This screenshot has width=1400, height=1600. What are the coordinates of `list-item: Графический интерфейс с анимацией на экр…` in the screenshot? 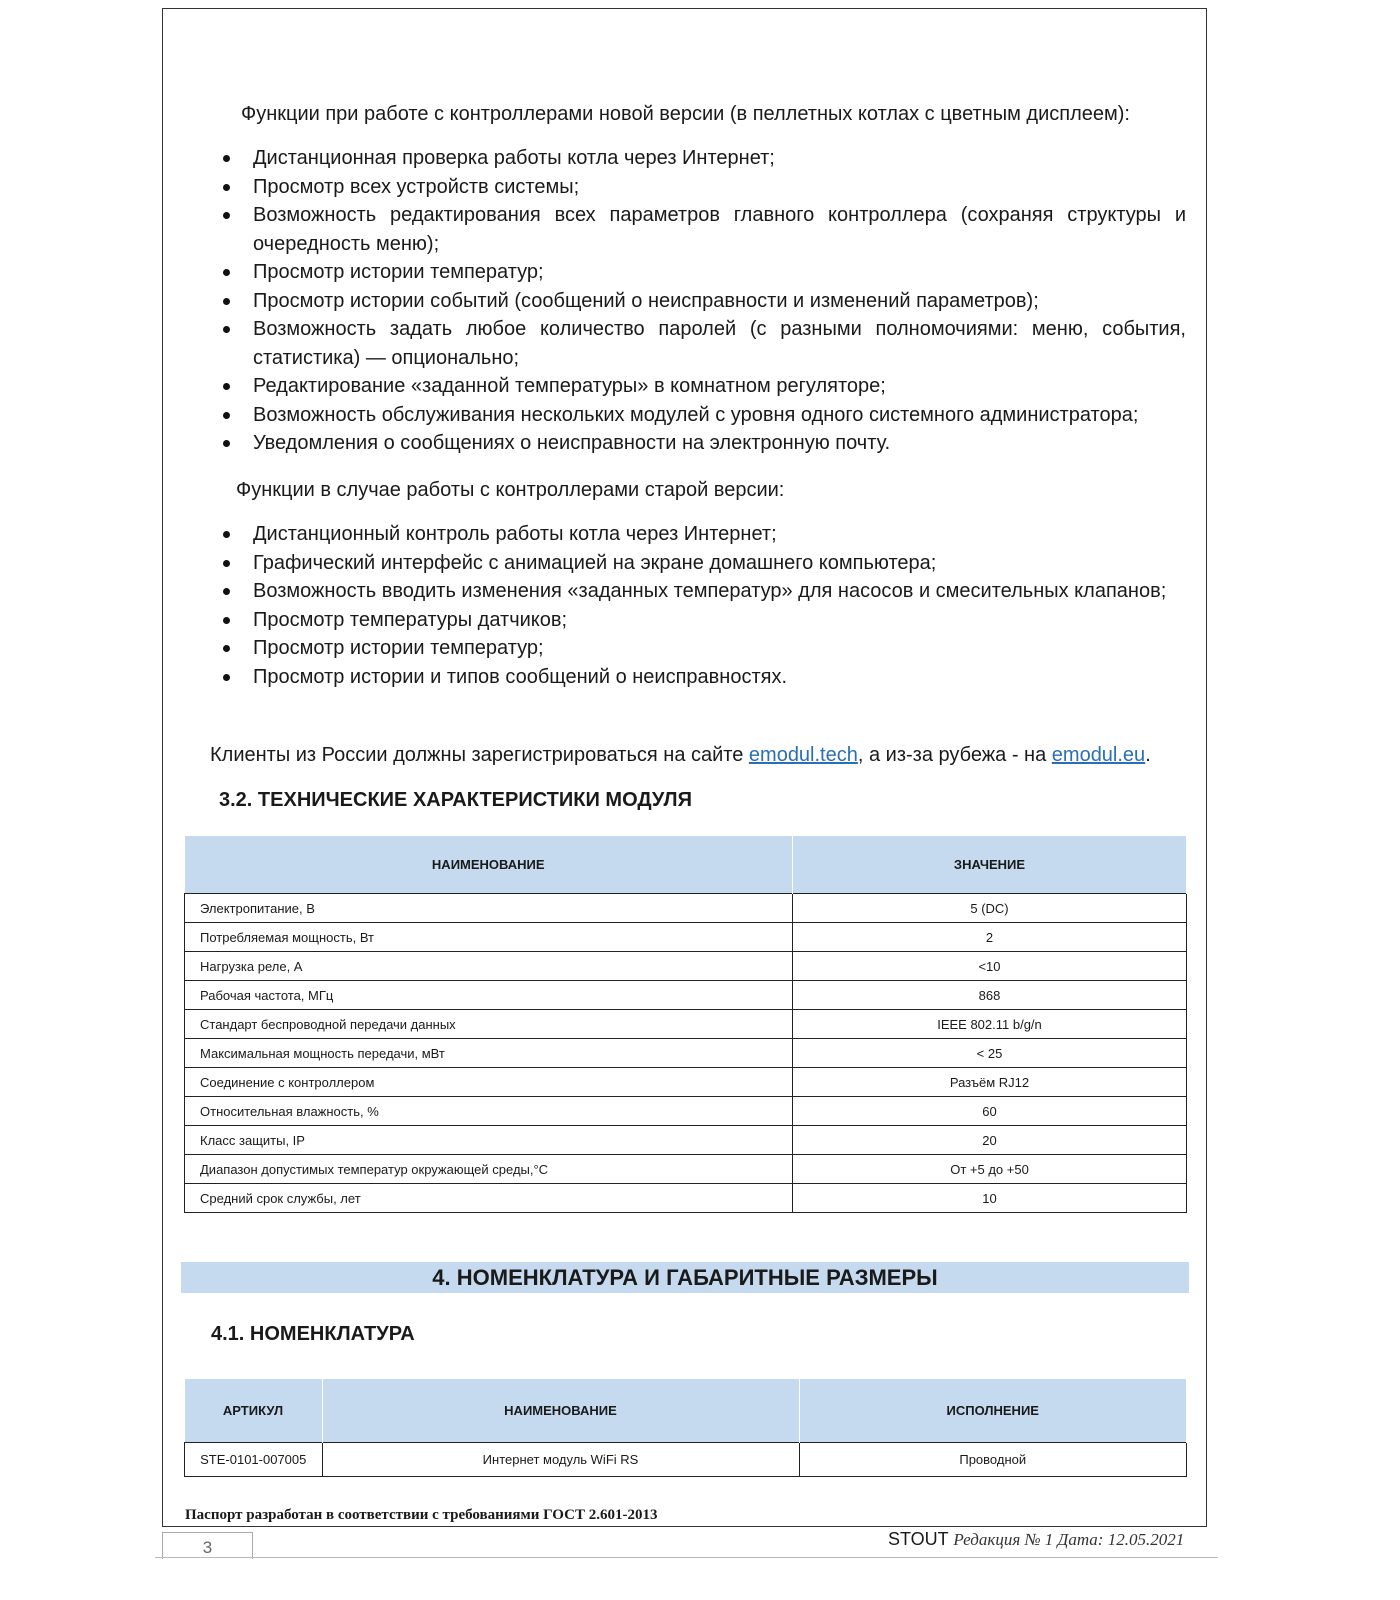 It's located at (704, 563).